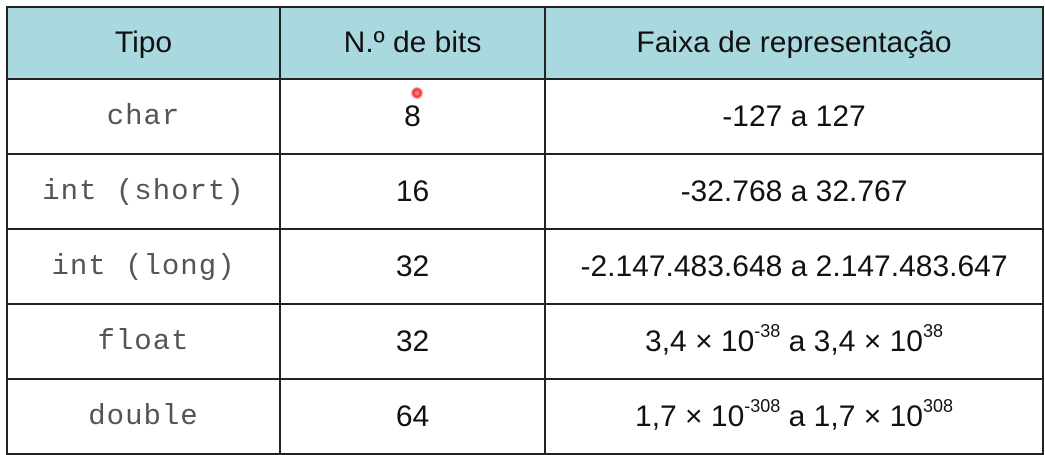 This screenshot has width=1045, height=455. Describe the element at coordinates (752, 116) in the screenshot. I see `range-low: -127` at that location.